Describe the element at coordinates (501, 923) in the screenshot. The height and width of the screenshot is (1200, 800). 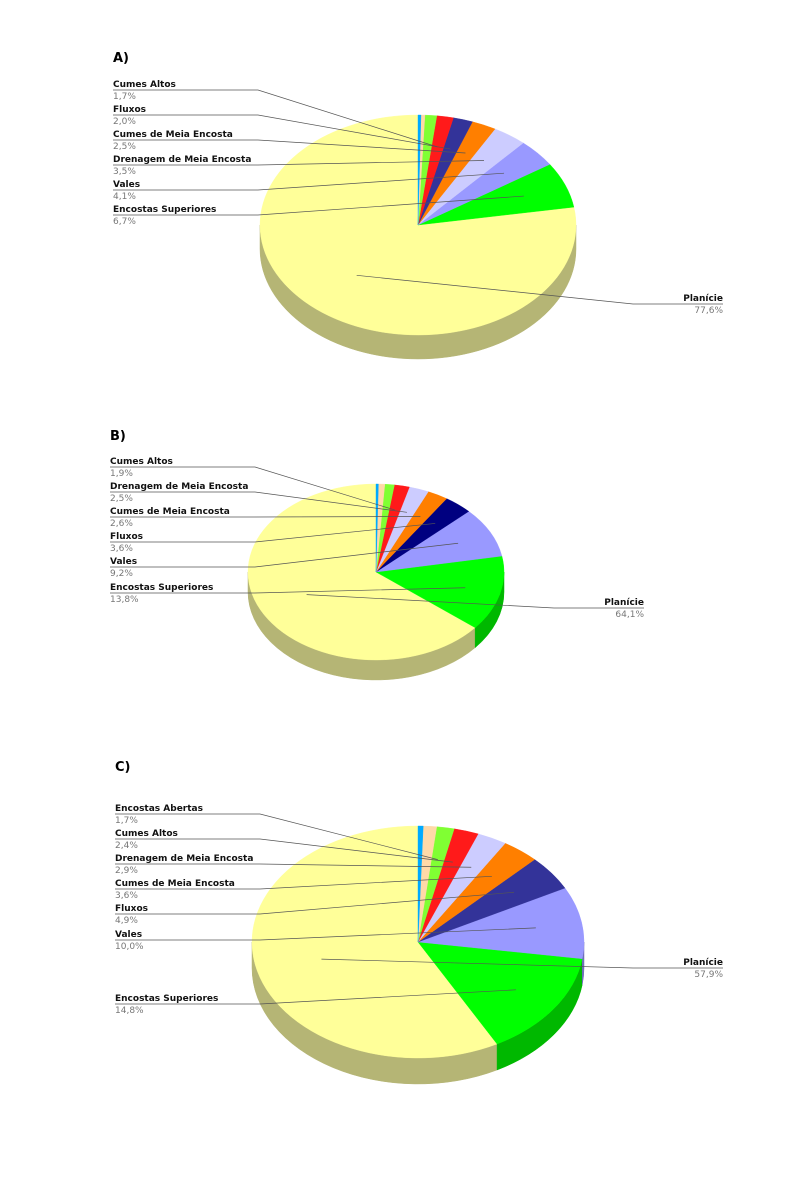
I see `pie-slice-vales` at that location.